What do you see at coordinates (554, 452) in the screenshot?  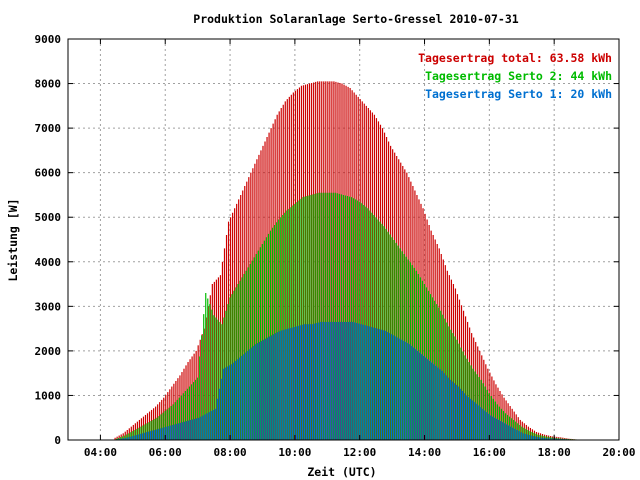 I see `x-tick-label: 18:00` at bounding box center [554, 452].